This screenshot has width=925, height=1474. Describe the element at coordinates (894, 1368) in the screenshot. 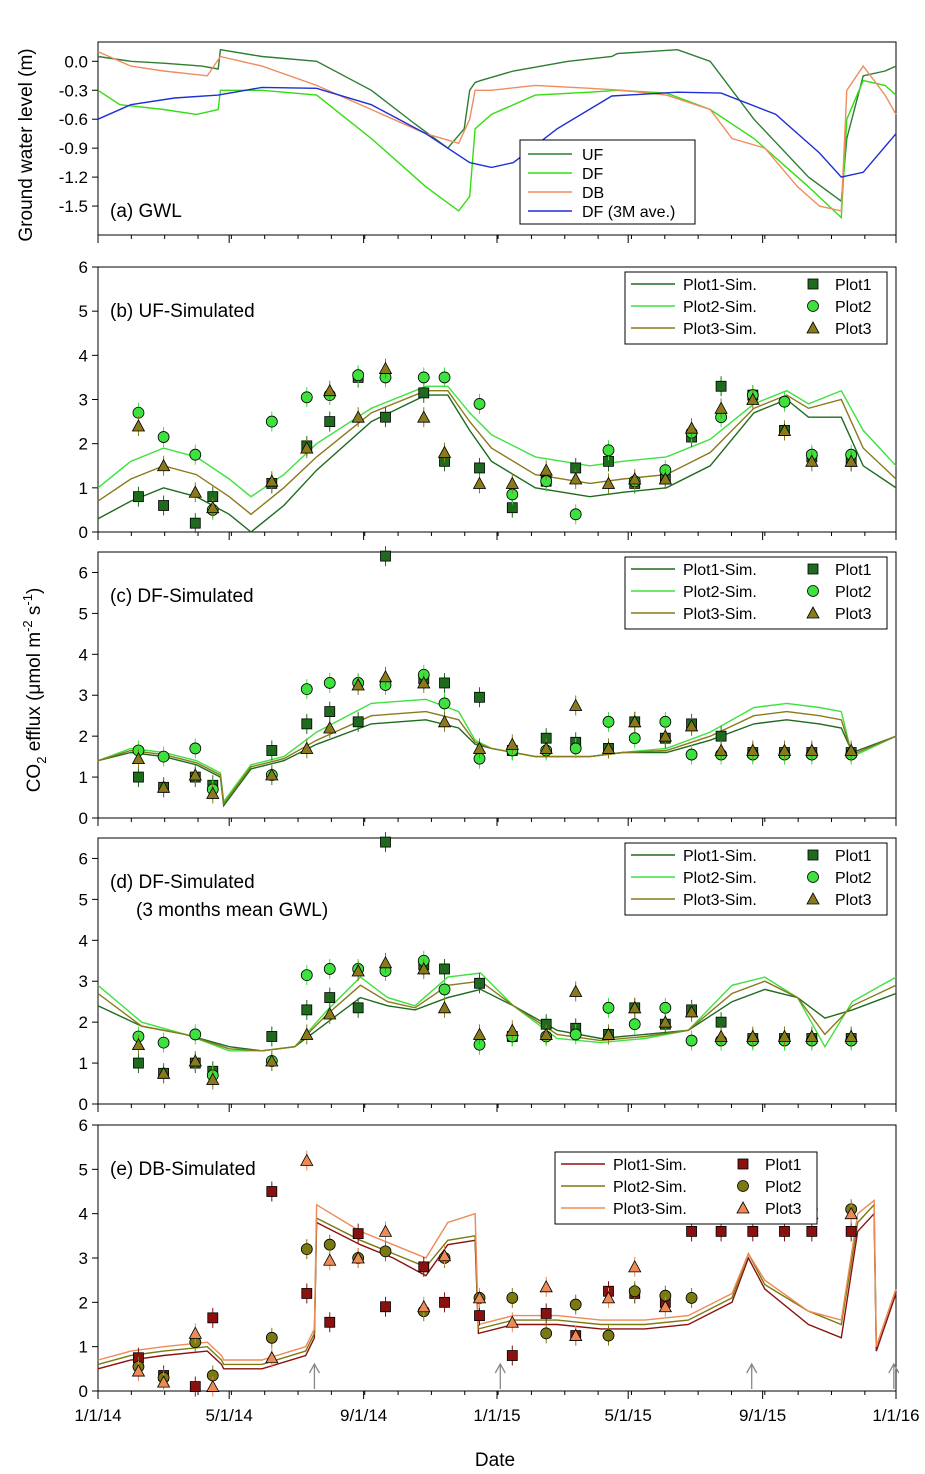

I see `event-arrow-head` at that location.